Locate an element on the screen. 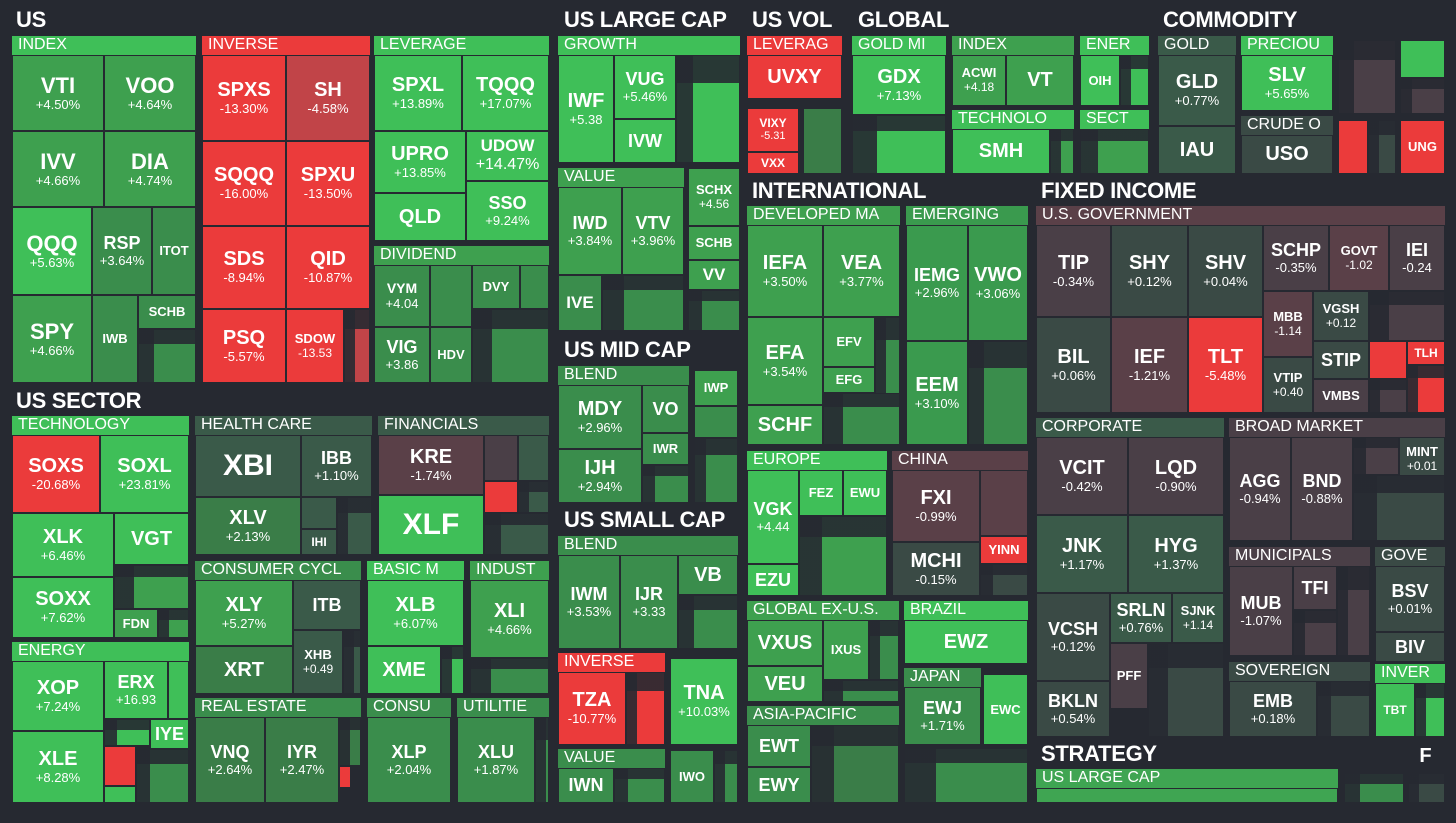 The image size is (1456, 823). tile-qld: QLD is located at coordinates (420, 217).